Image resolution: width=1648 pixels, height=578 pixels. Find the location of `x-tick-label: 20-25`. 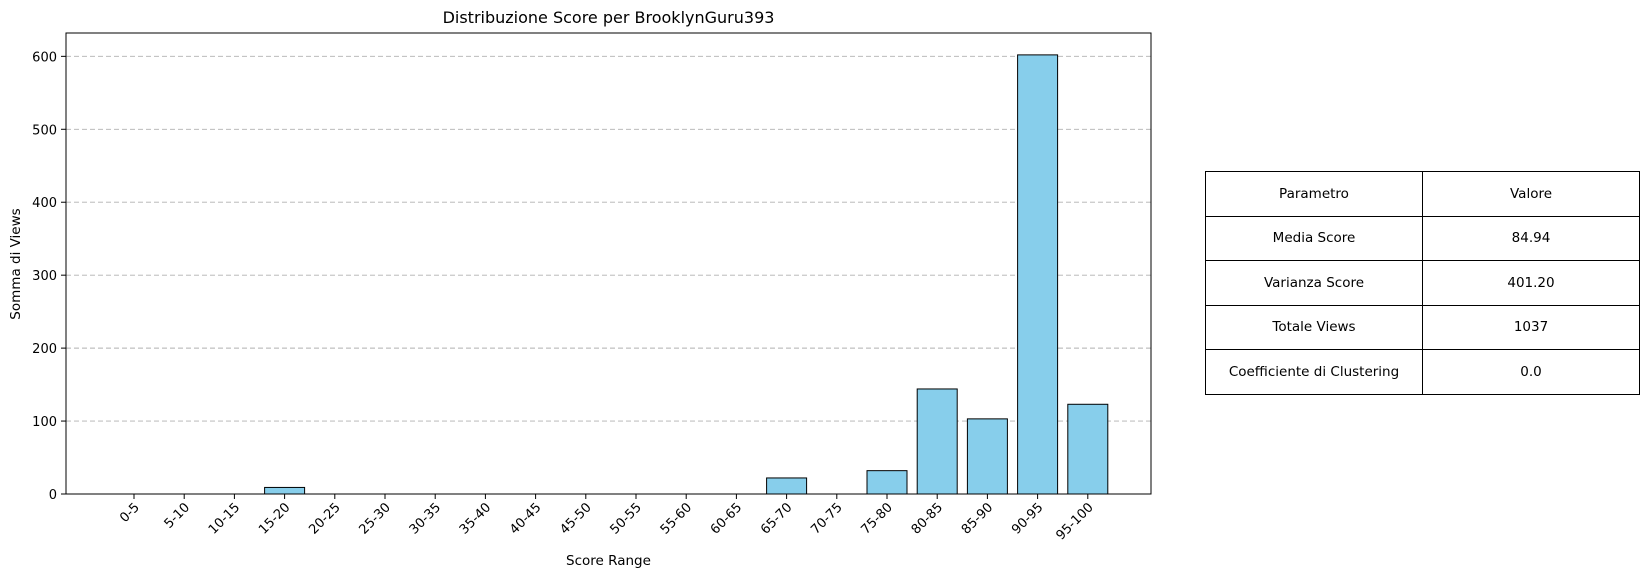

x-tick-label: 20-25 is located at coordinates (324, 518).